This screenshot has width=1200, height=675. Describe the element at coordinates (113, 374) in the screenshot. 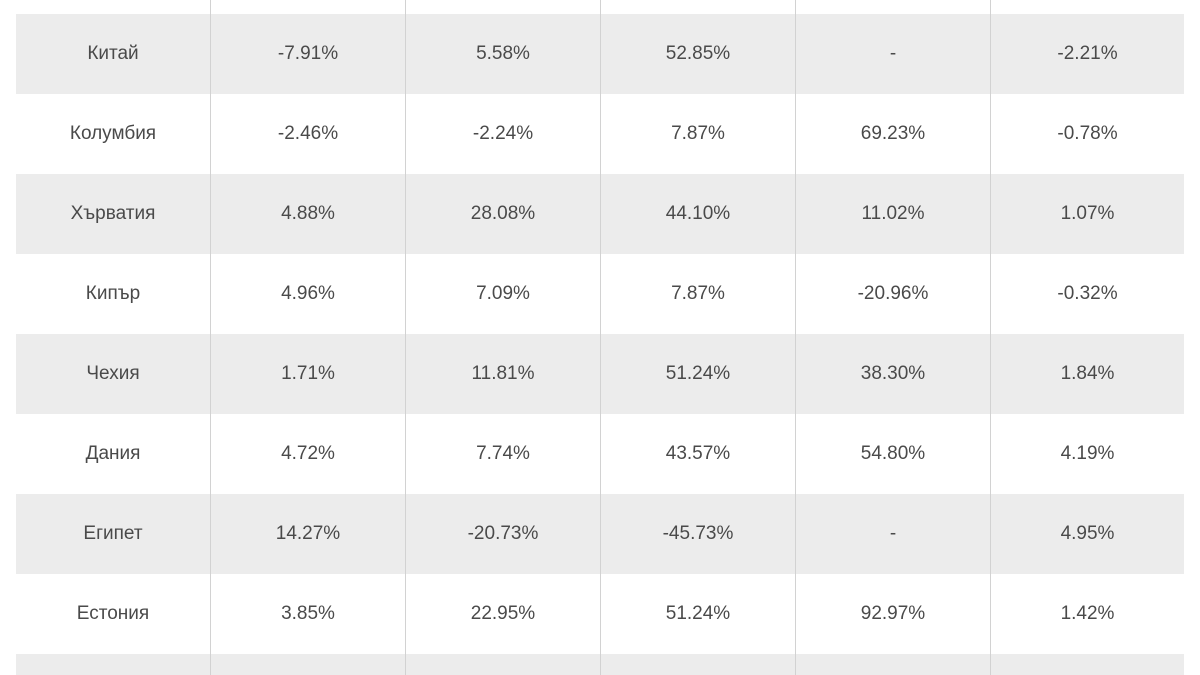

I see `country-cell: Чехия` at that location.